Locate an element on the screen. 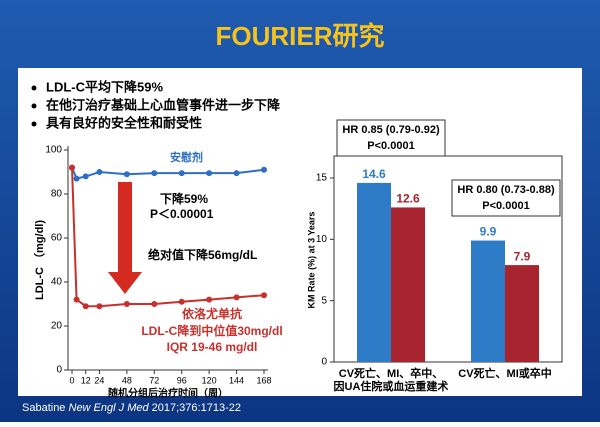 Image resolution: width=600 pixels, height=427 pixels. x-tick-label: 168 is located at coordinates (263, 380).